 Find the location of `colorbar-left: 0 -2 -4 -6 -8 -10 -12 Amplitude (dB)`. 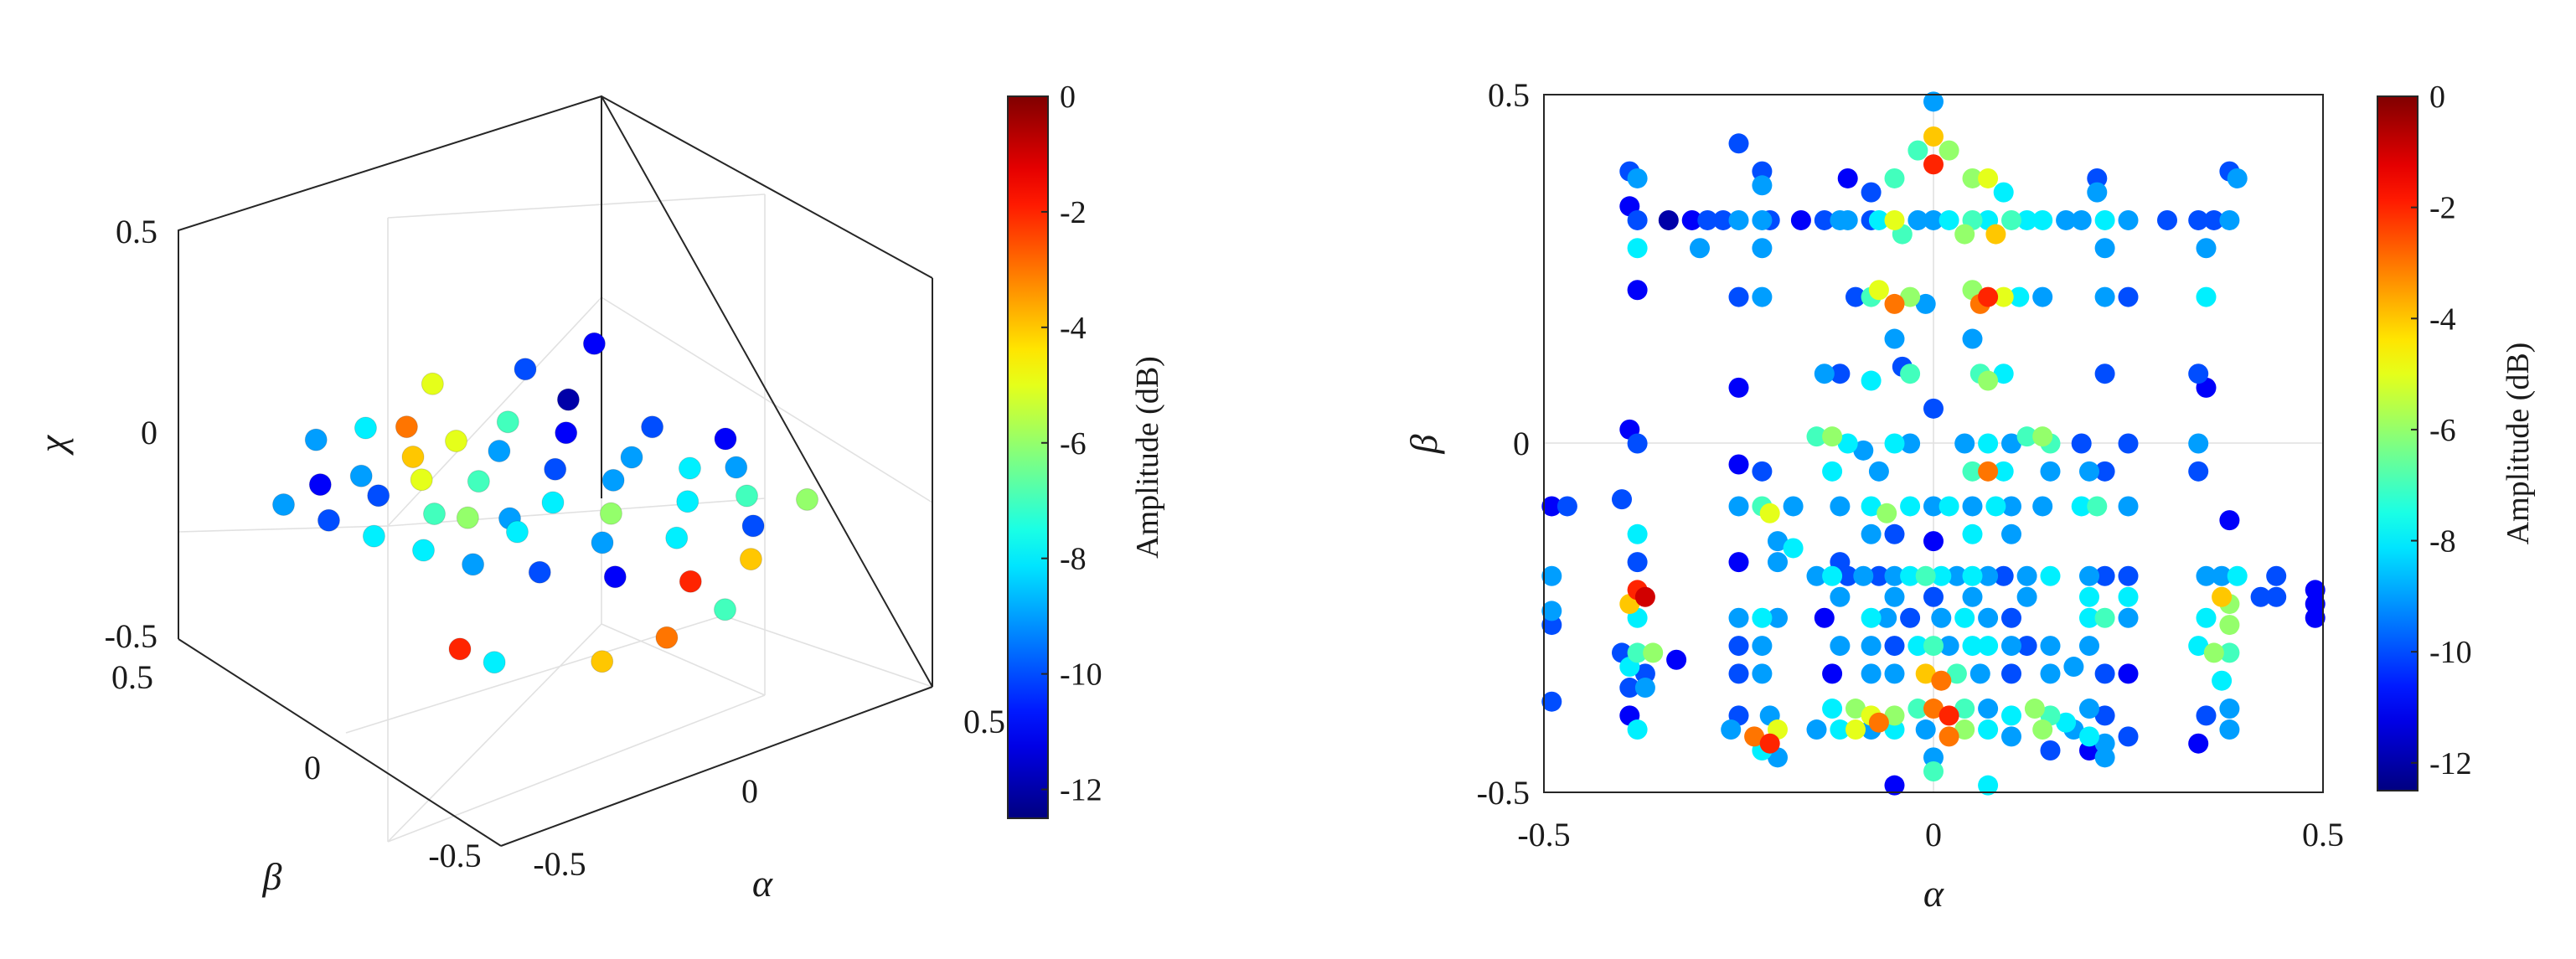

colorbar-left: 0 -2 -4 -6 -8 -10 -12 Amplitude (dB) is located at coordinates (1086, 449).